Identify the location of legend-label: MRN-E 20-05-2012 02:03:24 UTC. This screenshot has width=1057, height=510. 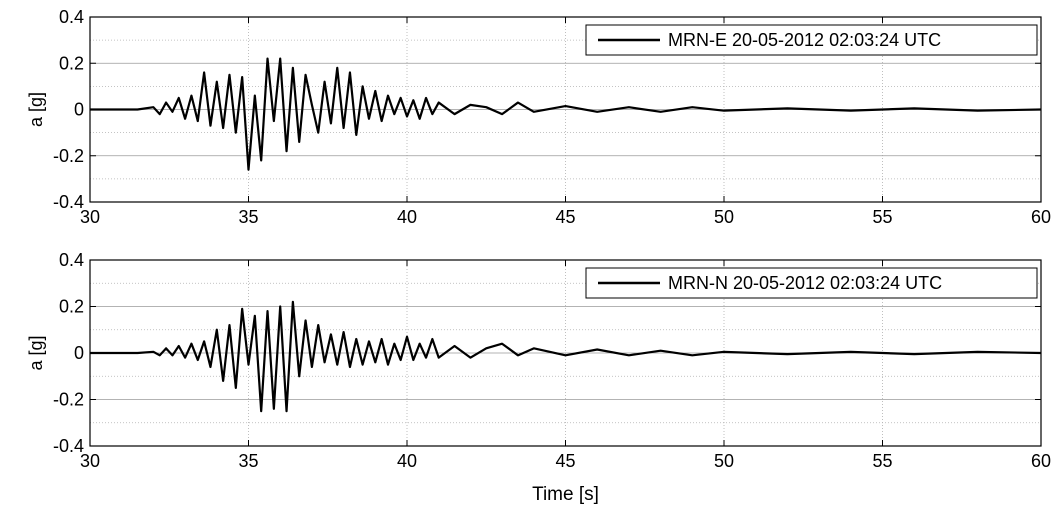
(804, 40).